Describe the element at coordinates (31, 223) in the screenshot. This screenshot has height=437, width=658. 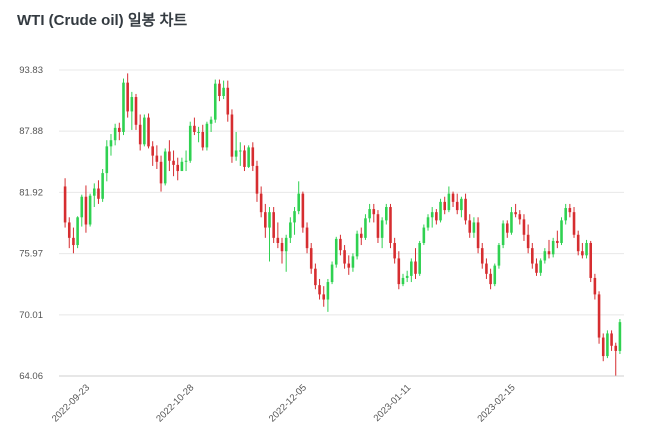
I see `y-axis: 93.83 87.88 81.92 75.97 70.01 64.06` at that location.